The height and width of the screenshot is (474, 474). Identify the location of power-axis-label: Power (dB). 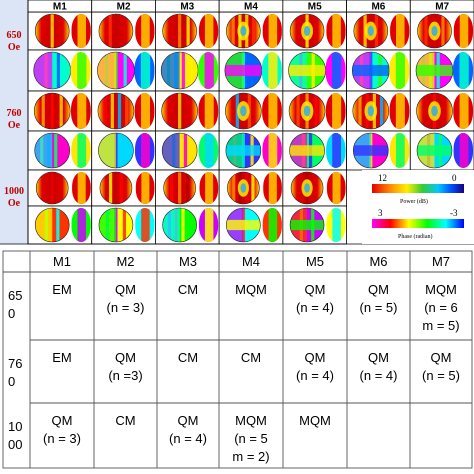
(414, 201).